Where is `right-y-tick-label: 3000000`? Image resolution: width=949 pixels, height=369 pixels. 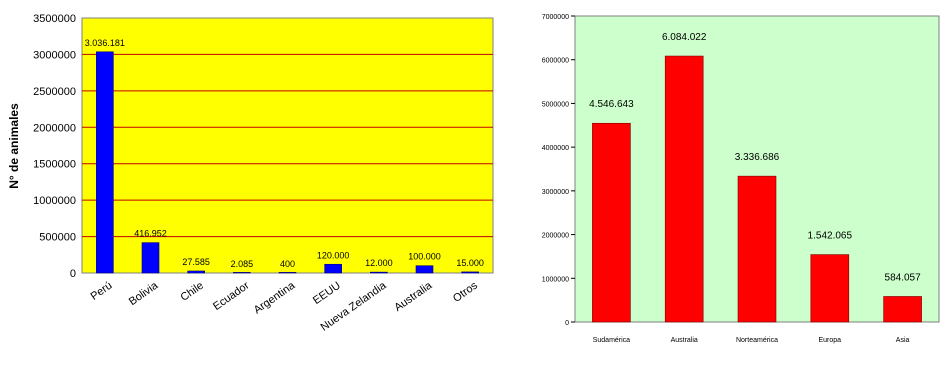 right-y-tick-label: 3000000 is located at coordinates (555, 192).